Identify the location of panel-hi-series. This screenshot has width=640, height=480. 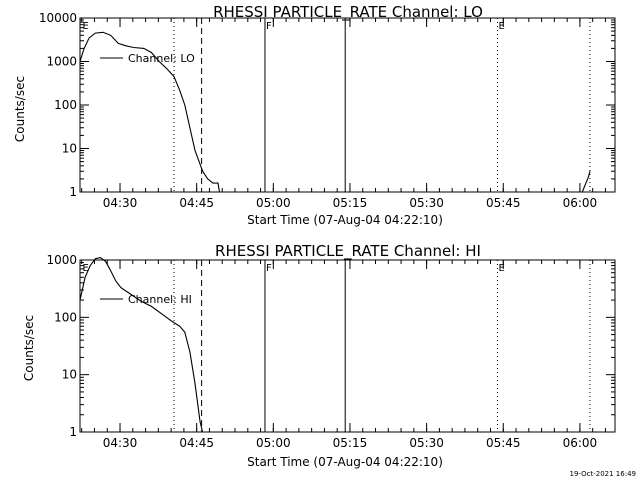
(141, 345).